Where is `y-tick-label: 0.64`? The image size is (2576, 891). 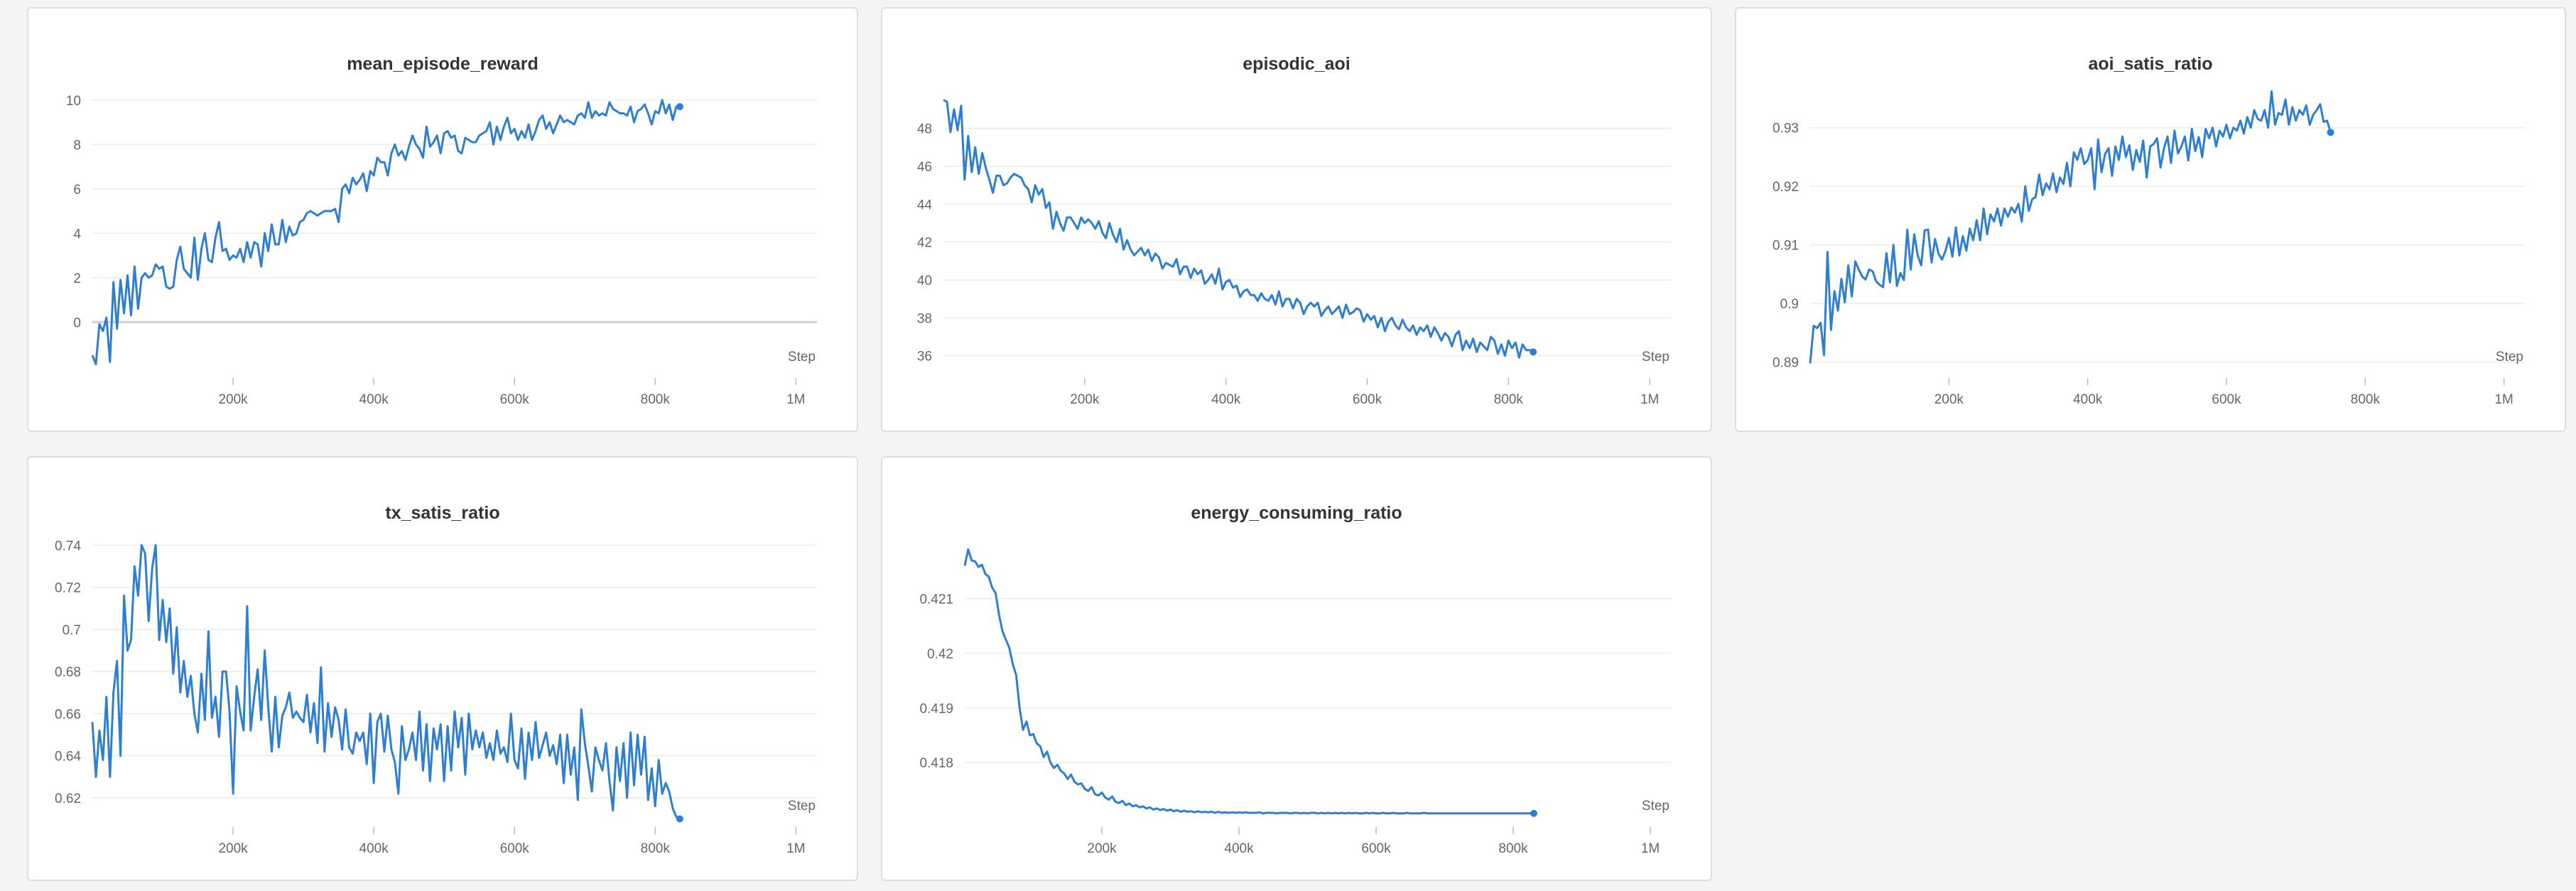
y-tick-label: 0.64 is located at coordinates (68, 757).